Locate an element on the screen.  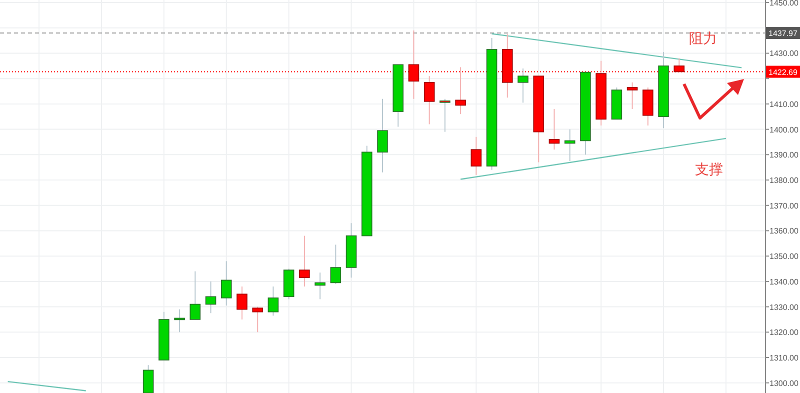
y-tick-label: 1360.00 is located at coordinates (785, 231).